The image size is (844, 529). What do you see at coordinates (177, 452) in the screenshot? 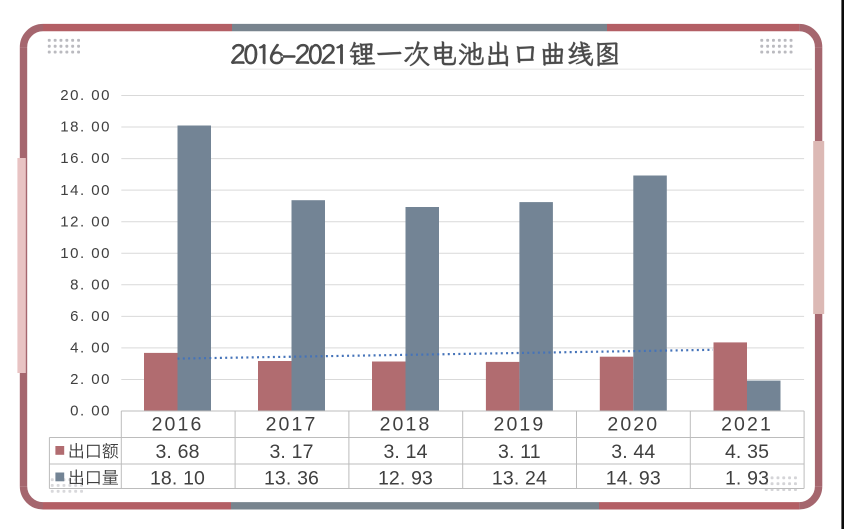
I see `svg-text: 3. 68` at bounding box center [177, 452].